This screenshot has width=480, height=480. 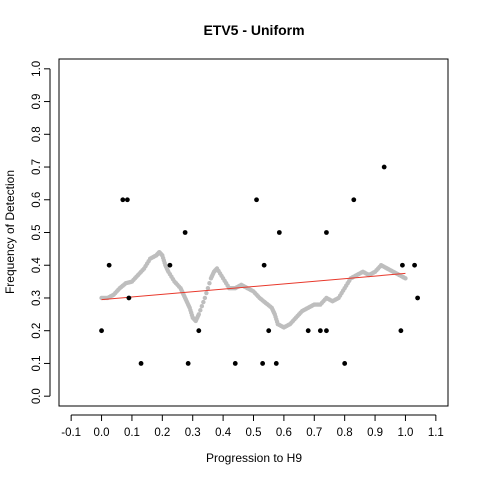 I want to click on y-tick-label: 0.5, so click(x=37, y=233).